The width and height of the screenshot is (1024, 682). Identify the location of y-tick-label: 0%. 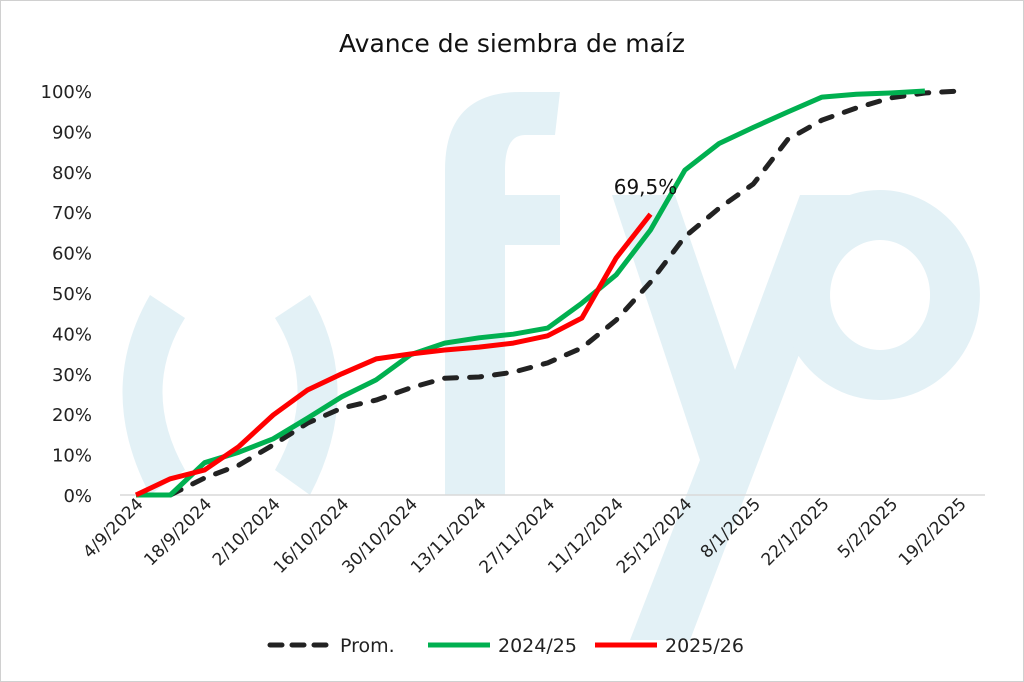
(77, 496).